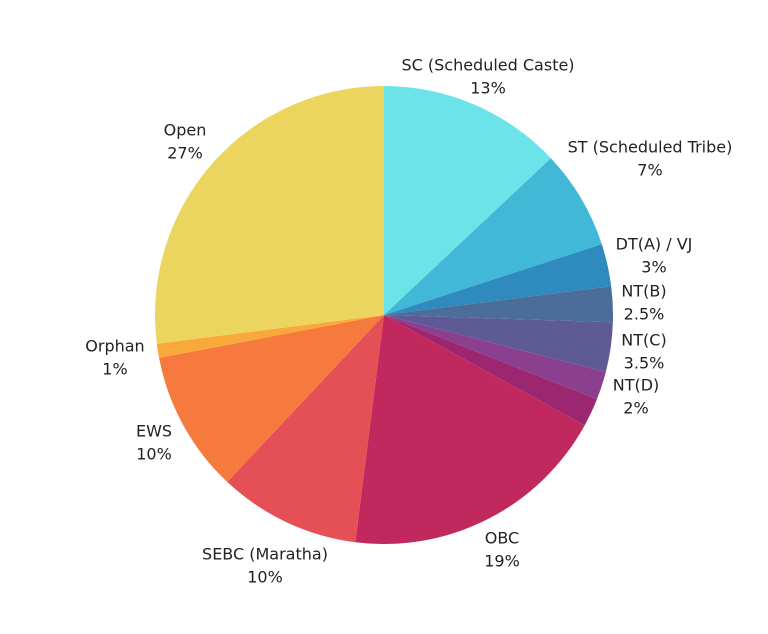  I want to click on slice-label: SC (Scheduled Caste), so click(487, 65).